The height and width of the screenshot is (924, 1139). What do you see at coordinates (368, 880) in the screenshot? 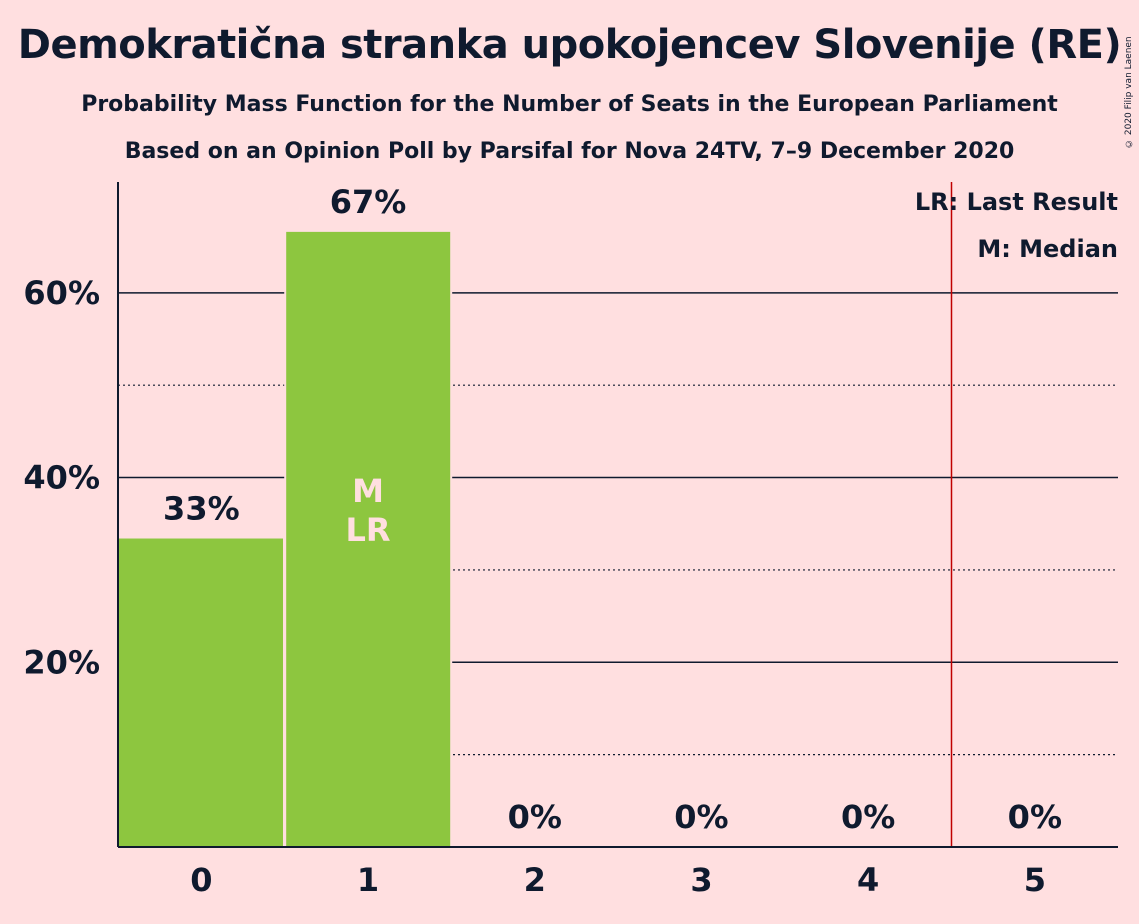
I see `x-tick-label: 1` at bounding box center [368, 880].